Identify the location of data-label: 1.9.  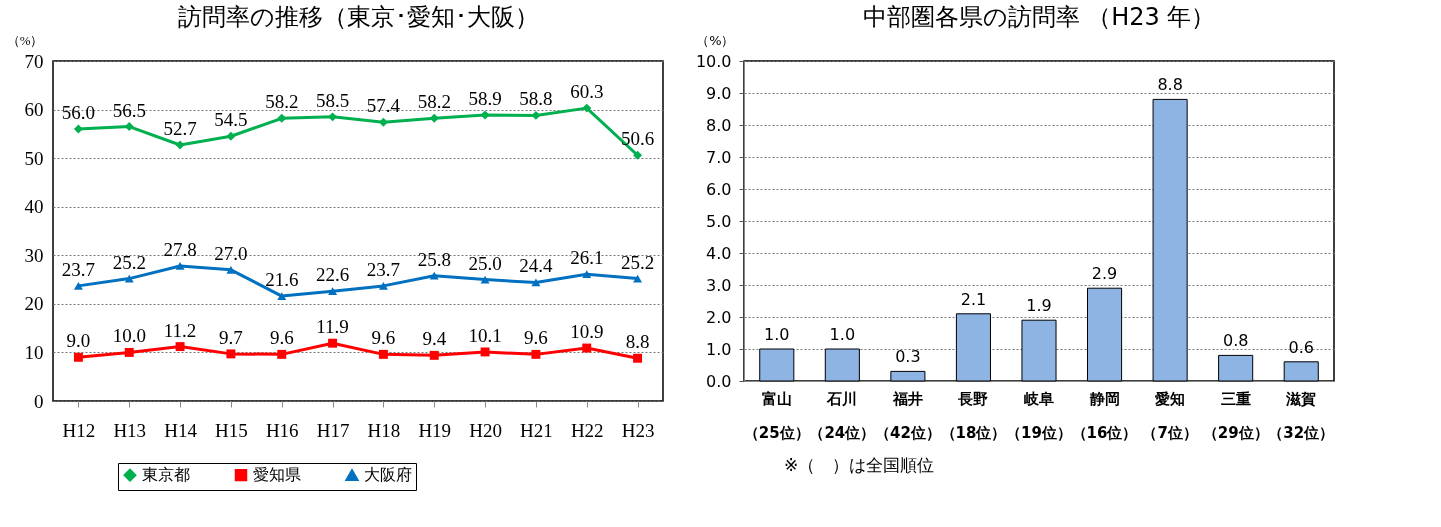
(1039, 306).